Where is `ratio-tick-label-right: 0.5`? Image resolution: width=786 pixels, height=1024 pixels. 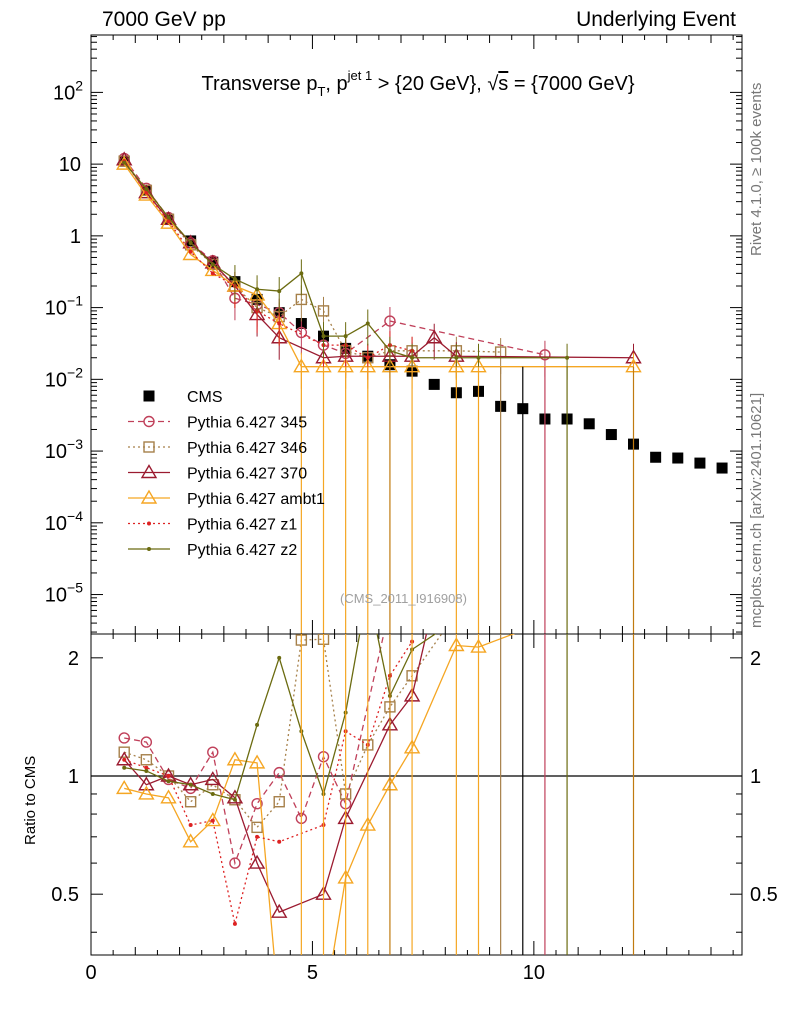
ratio-tick-label-right: 0.5 is located at coordinates (764, 895).